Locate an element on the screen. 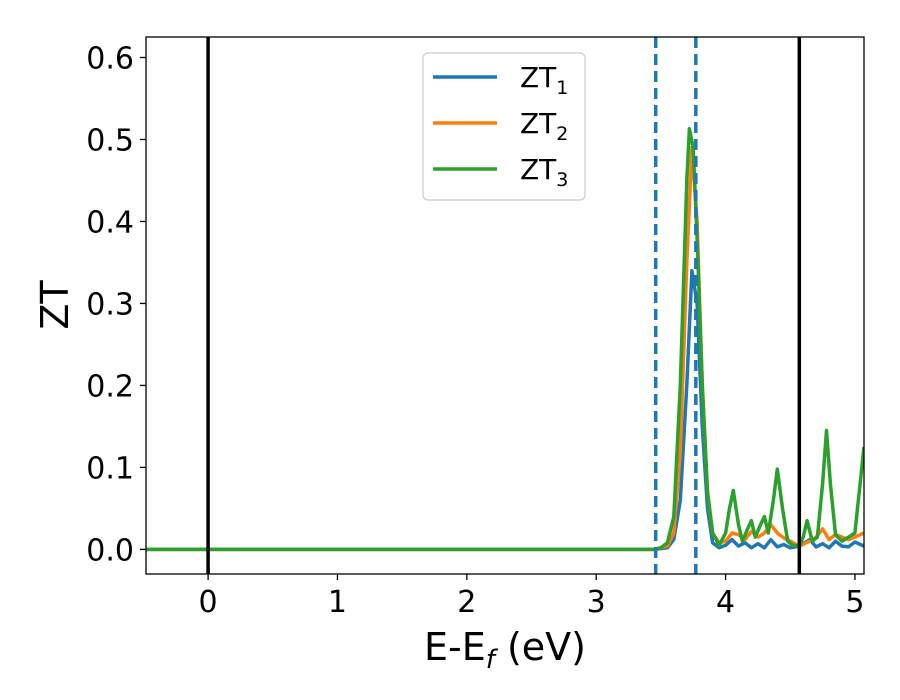  x-axis-title: E-Ef (eV) is located at coordinates (505, 650).